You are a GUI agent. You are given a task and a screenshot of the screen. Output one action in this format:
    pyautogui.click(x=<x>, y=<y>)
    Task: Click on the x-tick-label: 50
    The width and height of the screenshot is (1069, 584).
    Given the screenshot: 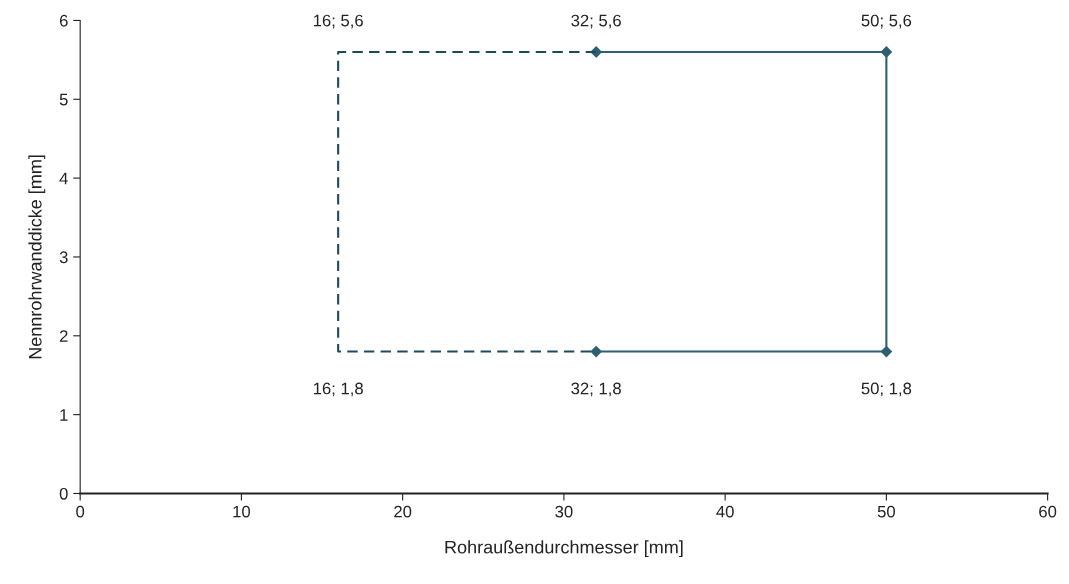 What is the action you would take?
    pyautogui.click(x=886, y=511)
    